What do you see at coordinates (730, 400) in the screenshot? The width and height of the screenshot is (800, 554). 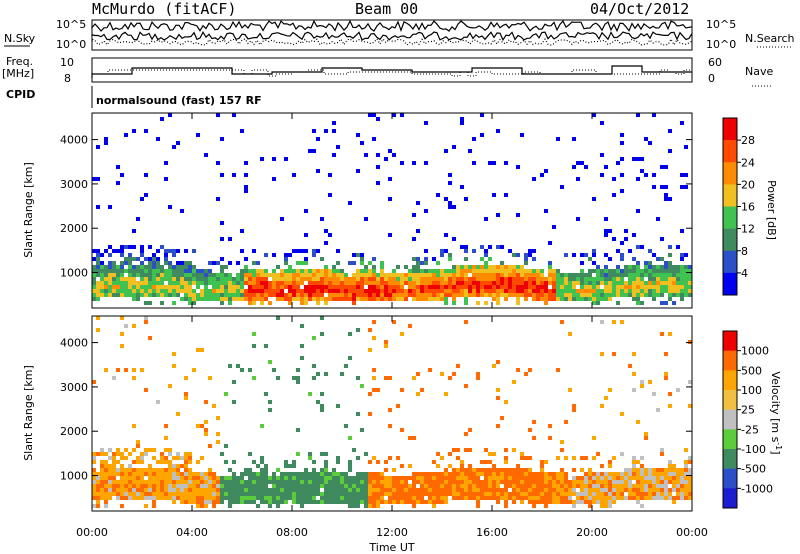 I see `colorbar-segment` at bounding box center [730, 400].